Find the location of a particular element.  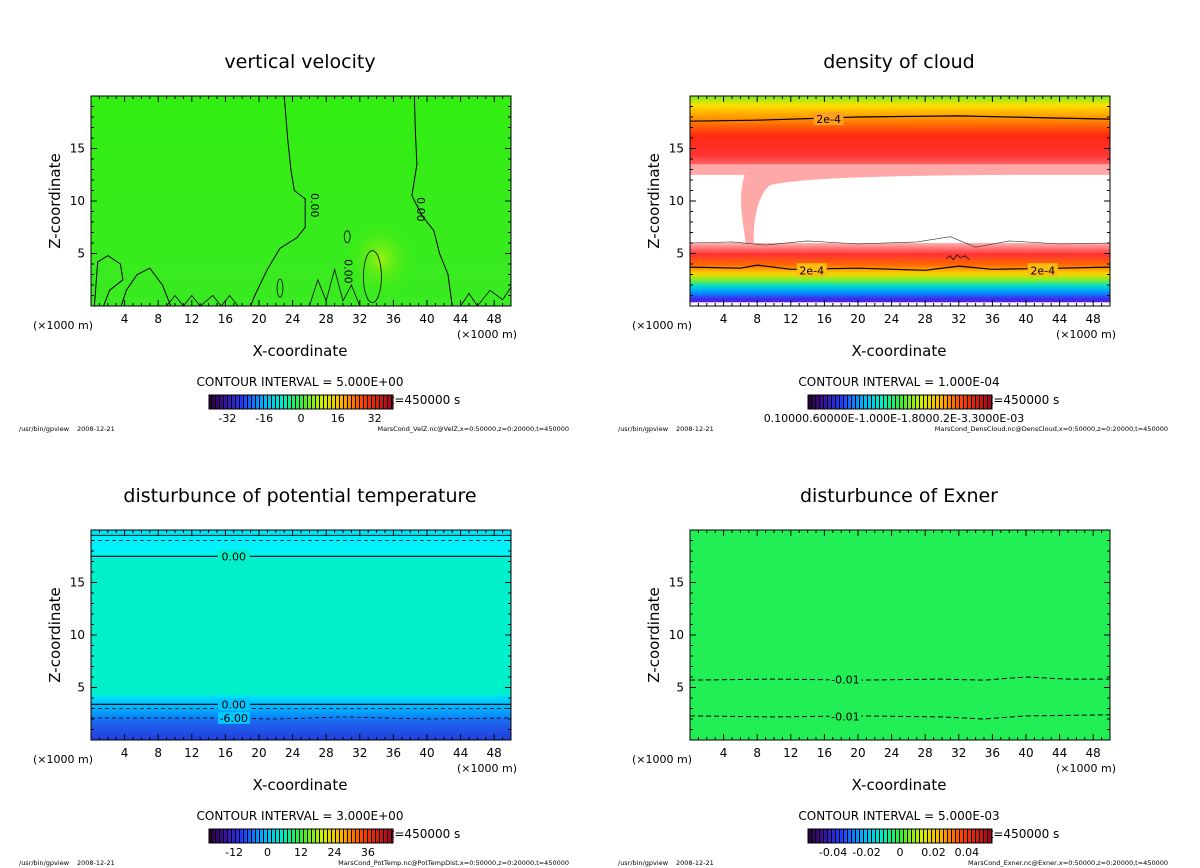

colorbar: -0.04 -0.02 0 0.02 0.04 is located at coordinates (900, 843).